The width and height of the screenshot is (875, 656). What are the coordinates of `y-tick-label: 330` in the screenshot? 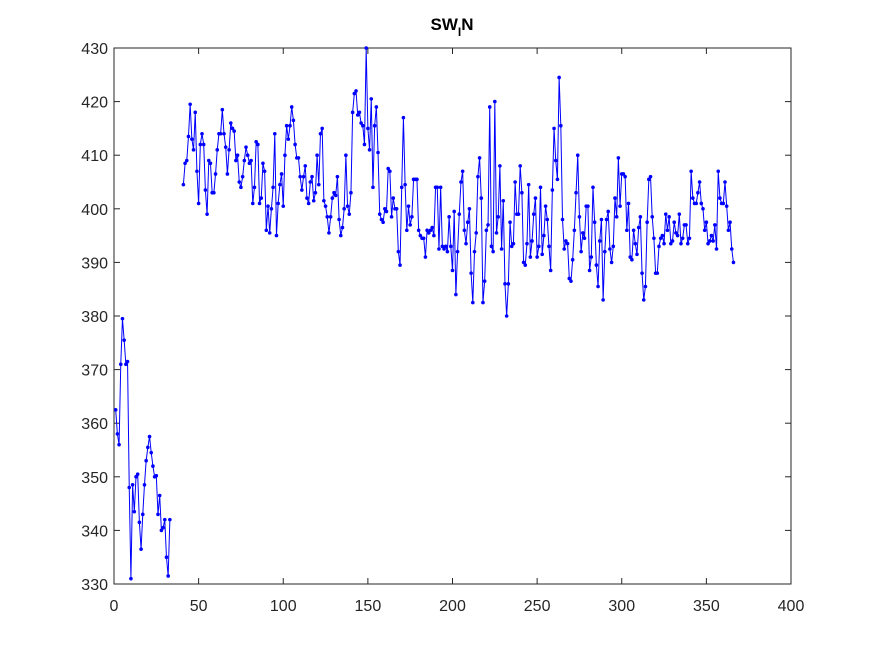 It's located at (94, 585).